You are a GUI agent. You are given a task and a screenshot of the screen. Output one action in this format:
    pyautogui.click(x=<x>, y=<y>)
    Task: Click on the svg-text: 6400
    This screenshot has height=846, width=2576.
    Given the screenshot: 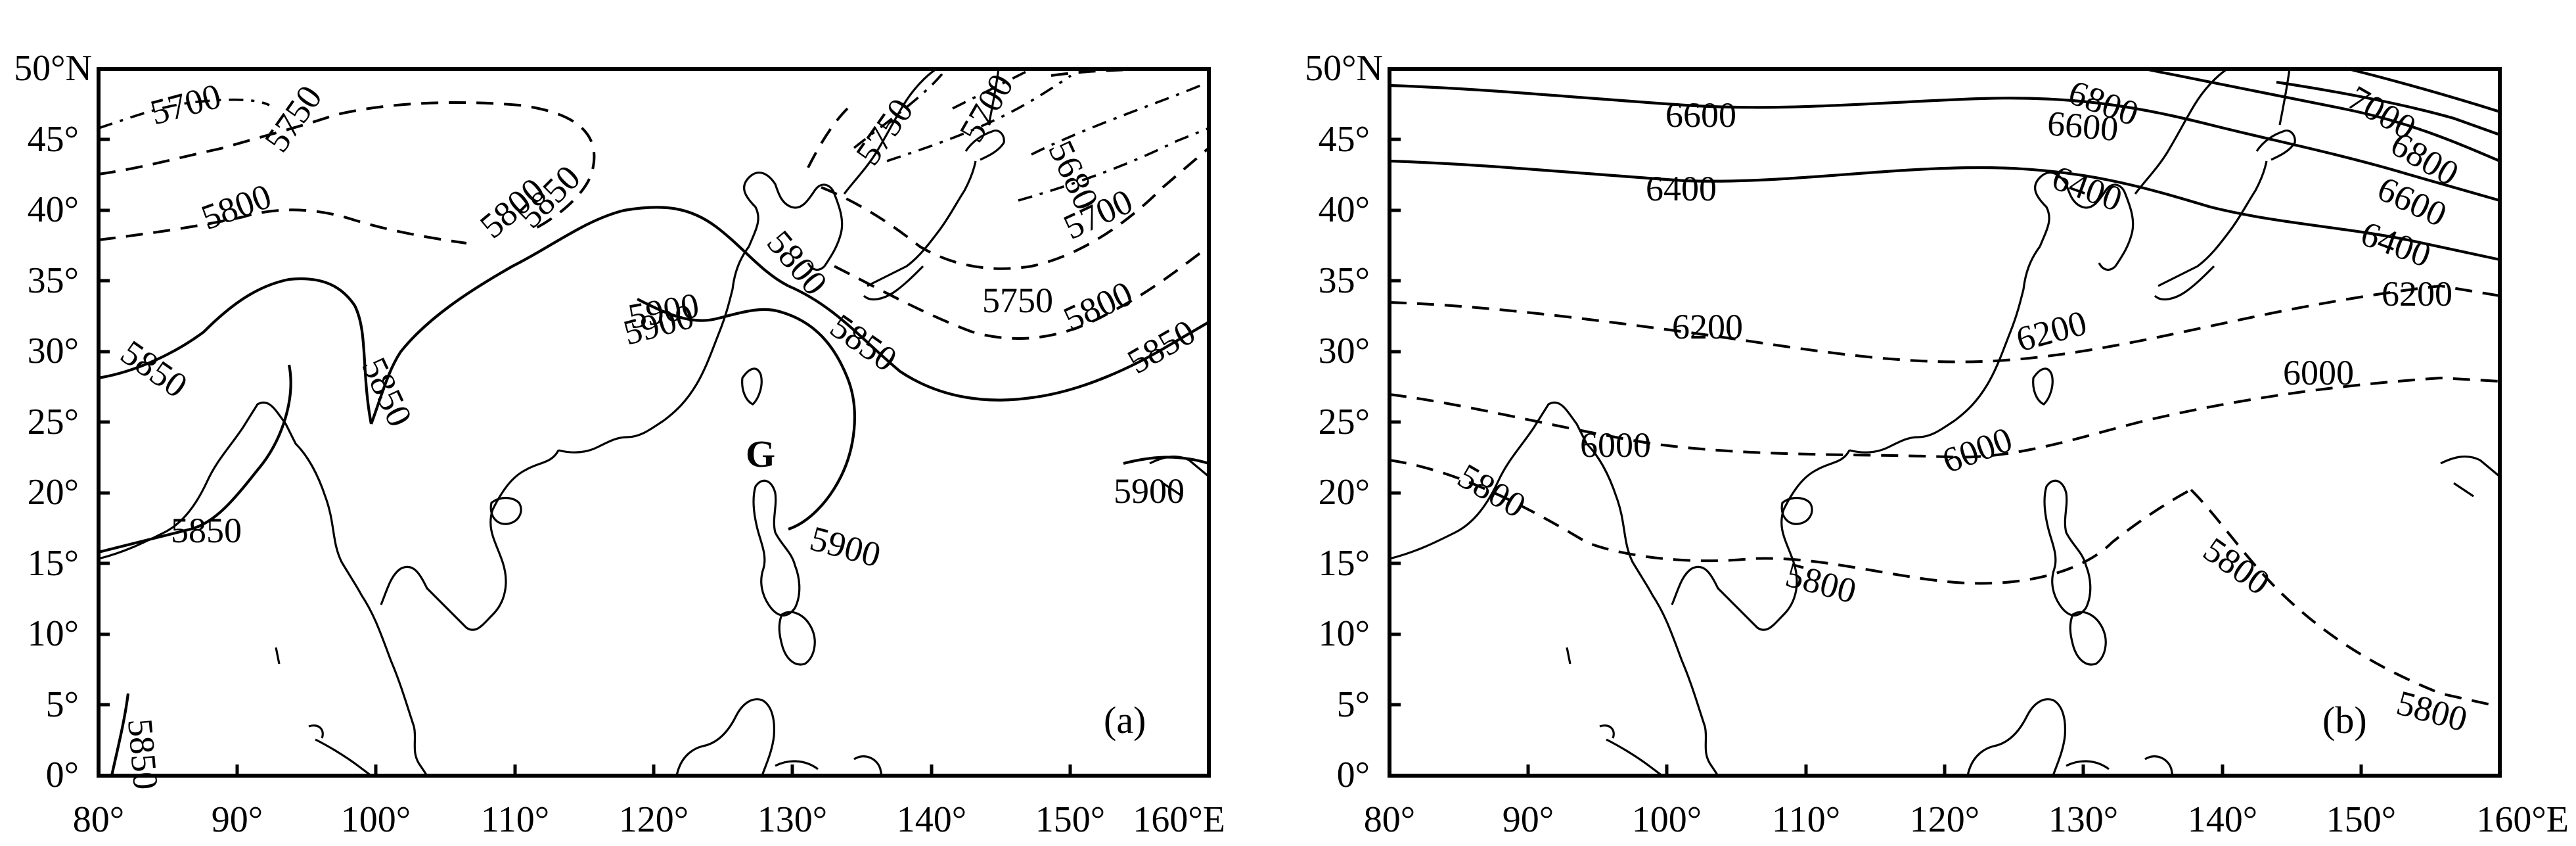 What is the action you would take?
    pyautogui.click(x=1681, y=188)
    